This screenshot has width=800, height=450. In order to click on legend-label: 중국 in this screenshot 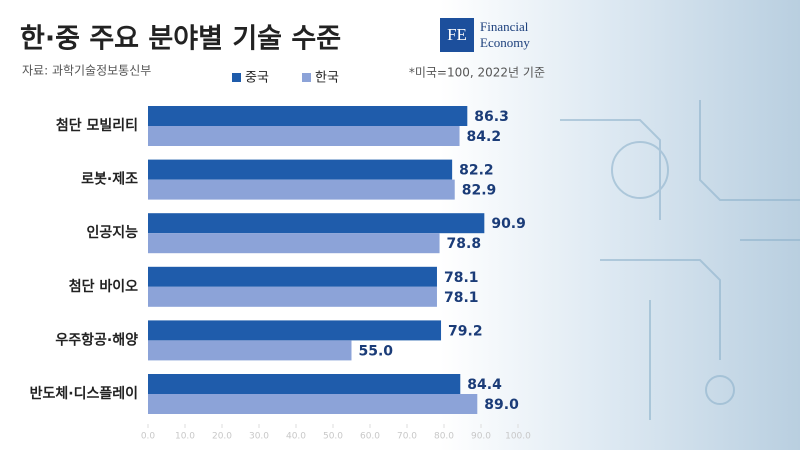, I will do `click(257, 78)`.